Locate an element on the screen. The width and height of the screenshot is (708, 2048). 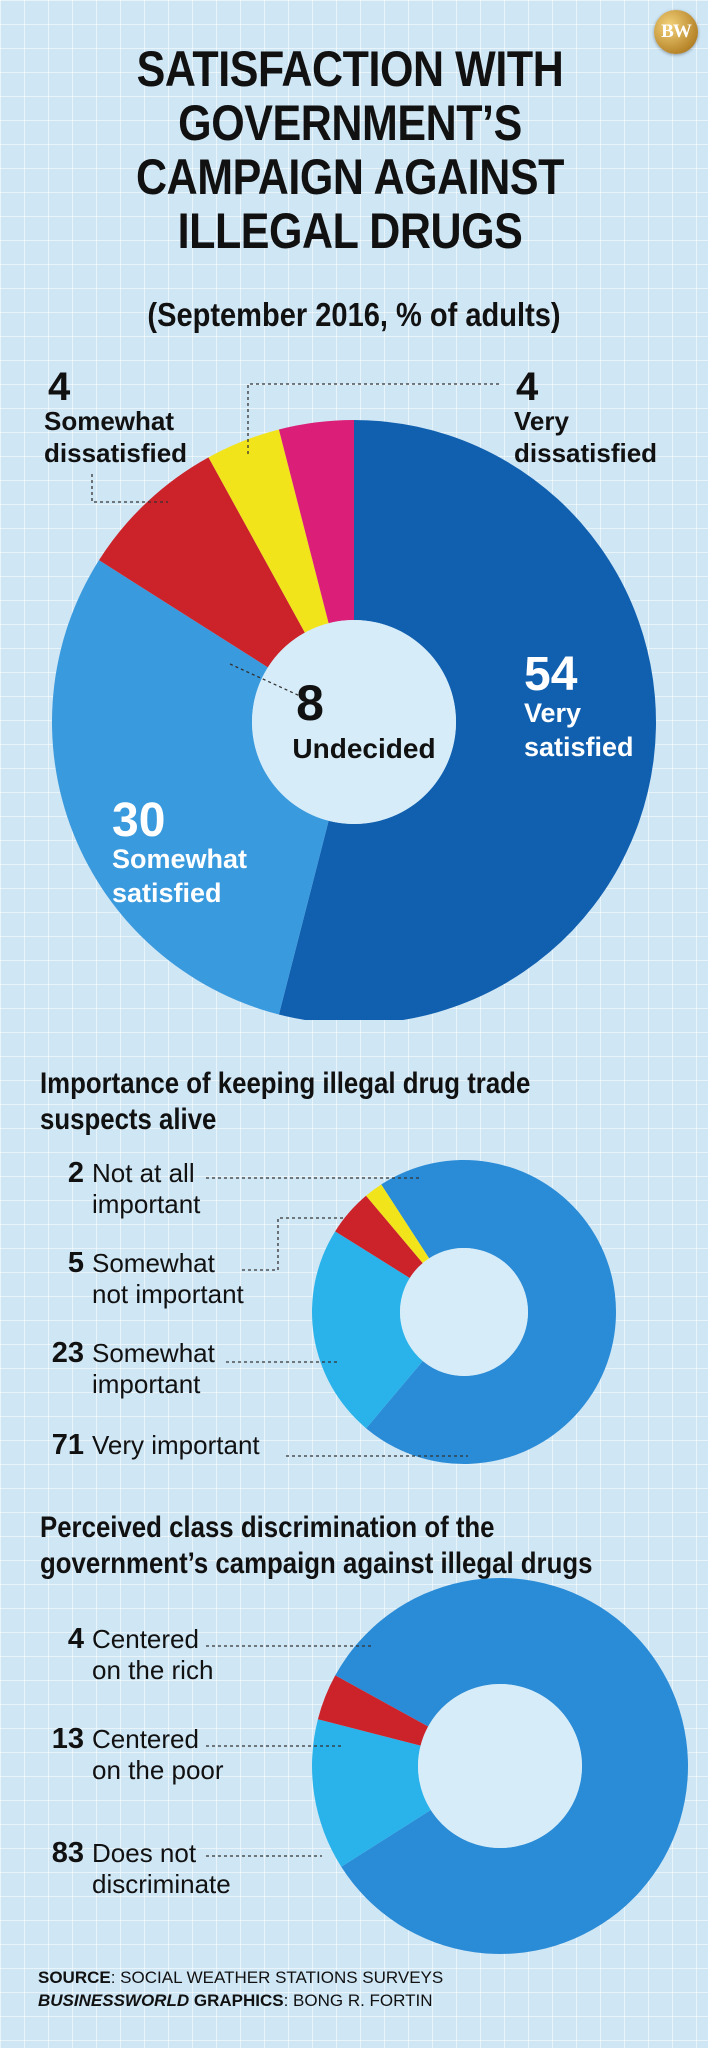
label-very-dissatisfied-line1: Very is located at coordinates (541, 421).